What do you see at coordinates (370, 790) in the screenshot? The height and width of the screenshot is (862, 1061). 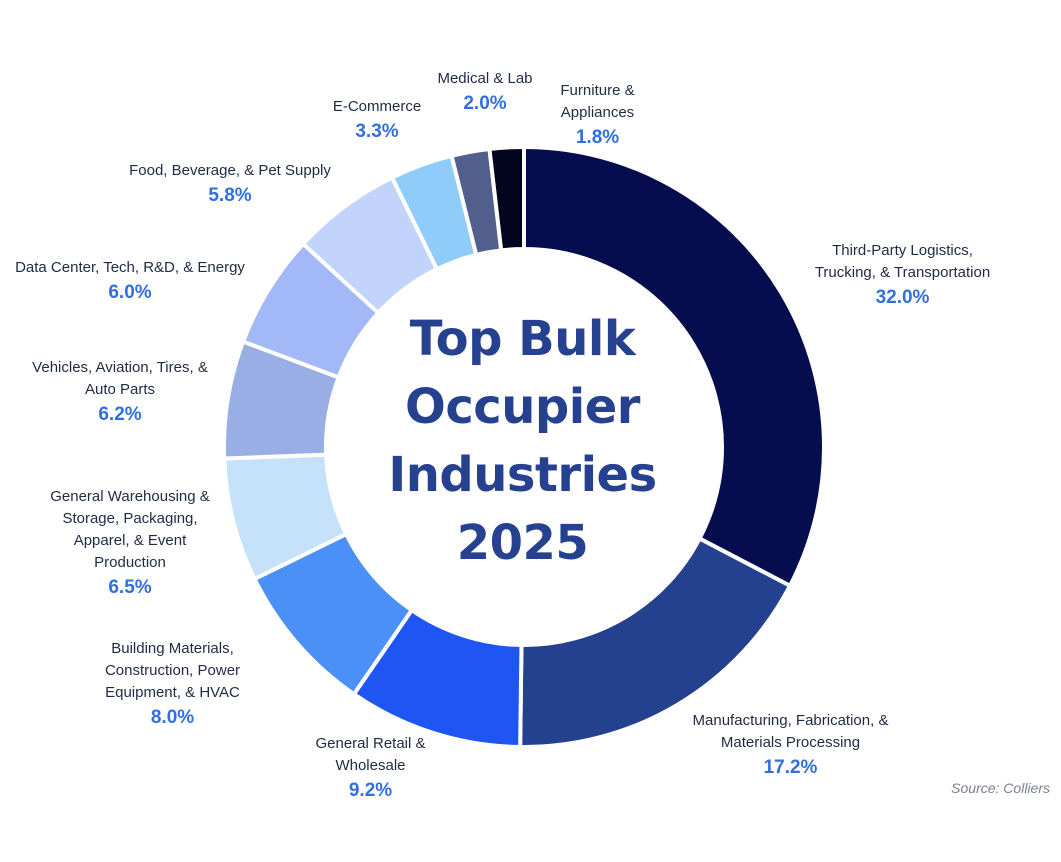 I see `slice-value-label: 9.2%` at bounding box center [370, 790].